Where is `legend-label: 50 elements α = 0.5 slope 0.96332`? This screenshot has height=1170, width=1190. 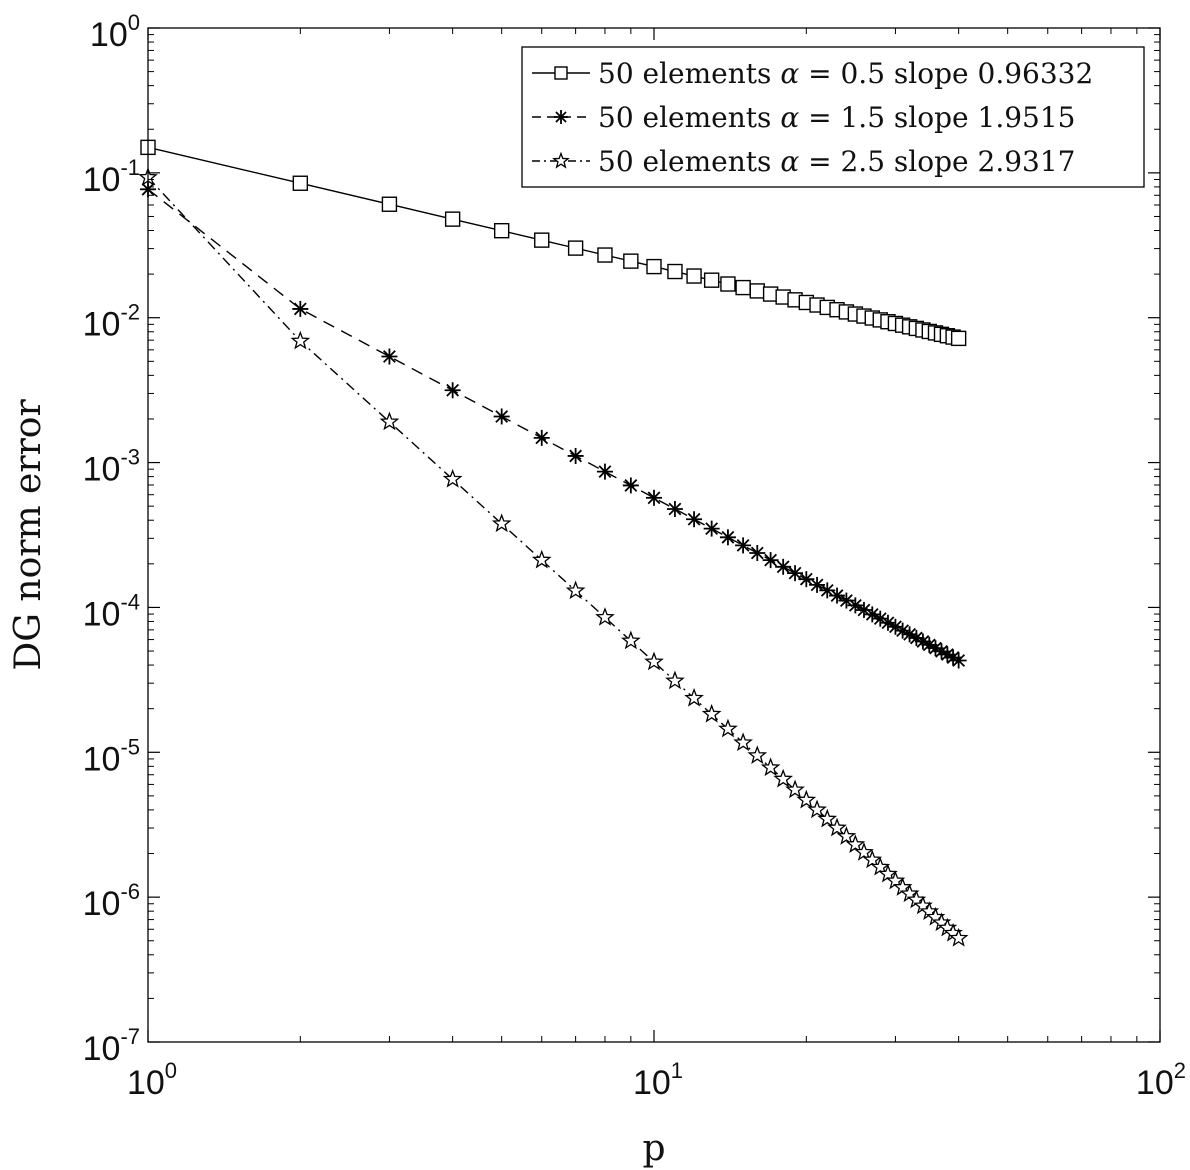 legend-label: 50 elements α = 0.5 slope 0.96332 is located at coordinates (845, 73).